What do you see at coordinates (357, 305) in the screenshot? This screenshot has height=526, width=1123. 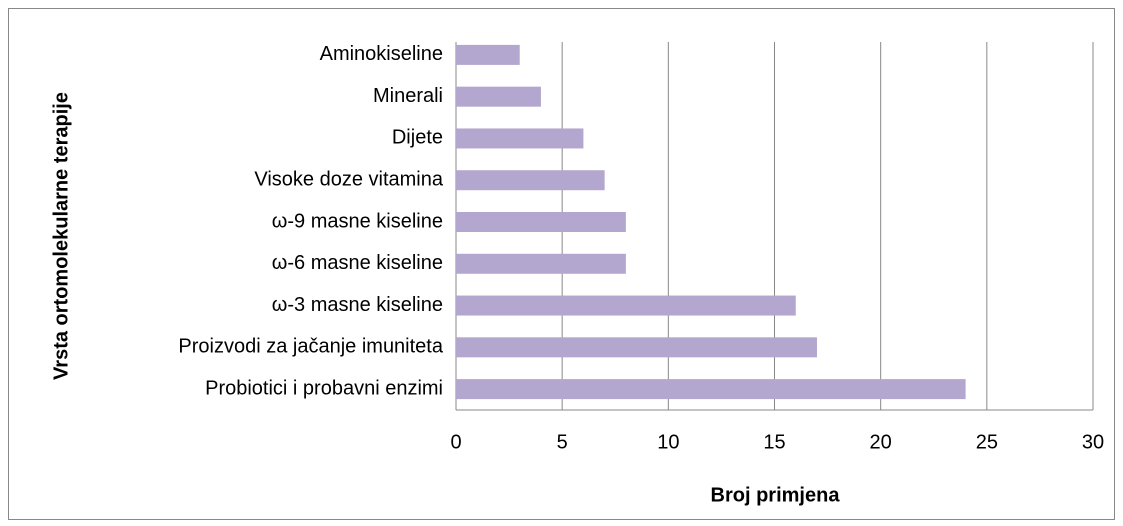 I see `y-tick-label: ω-3 masne kiseline` at bounding box center [357, 305].